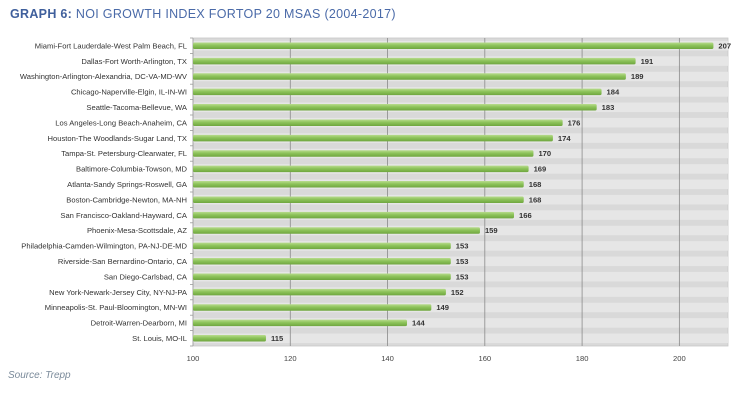 The image size is (750, 401). Describe the element at coordinates (127, 184) in the screenshot. I see `category-label: Atlanta-Sandy Springs-Roswell, GA` at that location.